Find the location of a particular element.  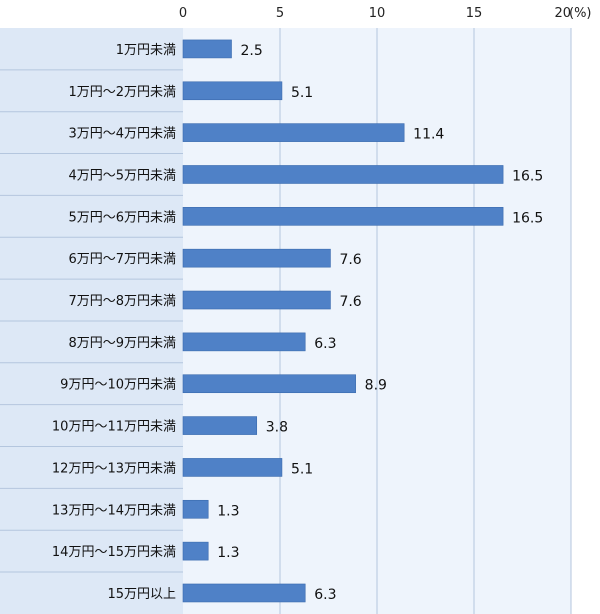

category-label: 12万円〜13万円未満 is located at coordinates (114, 468).